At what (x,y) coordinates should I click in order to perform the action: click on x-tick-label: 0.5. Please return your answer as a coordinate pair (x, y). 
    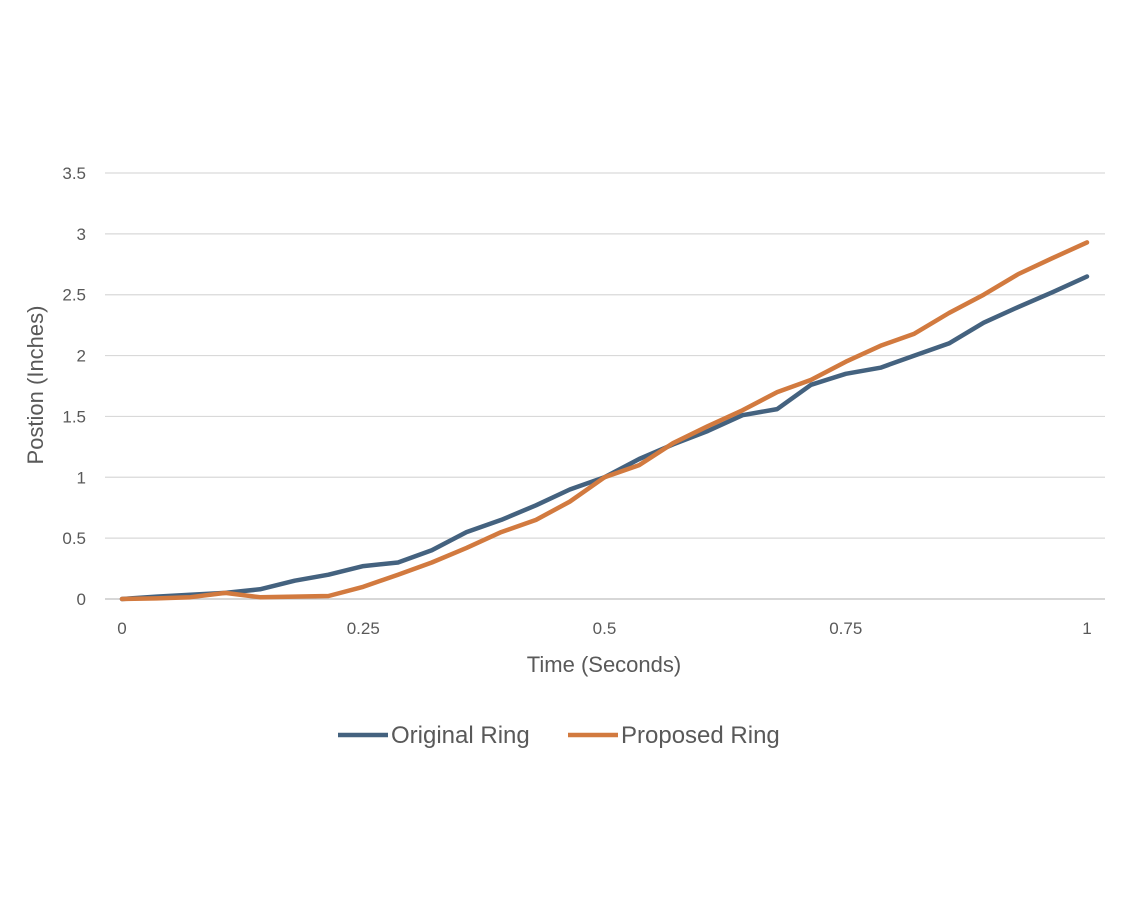
    Looking at the image, I should click on (605, 628).